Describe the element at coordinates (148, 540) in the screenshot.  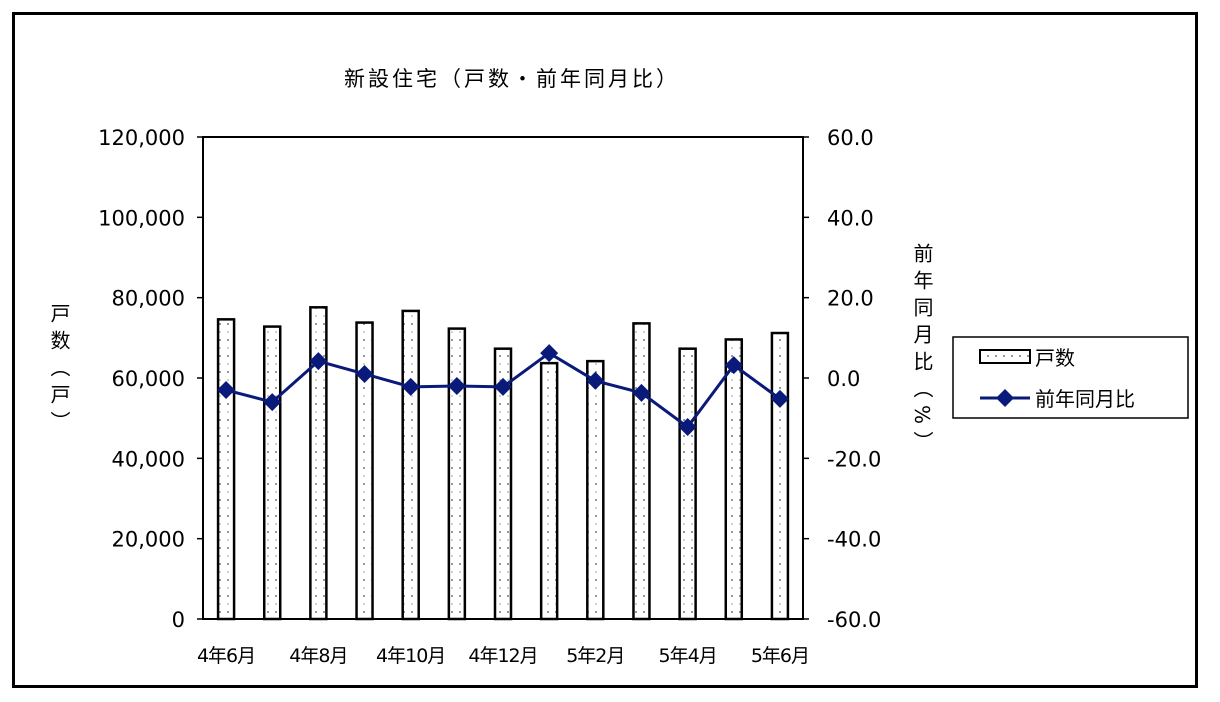
I see `y-tick-label: 20,000` at that location.